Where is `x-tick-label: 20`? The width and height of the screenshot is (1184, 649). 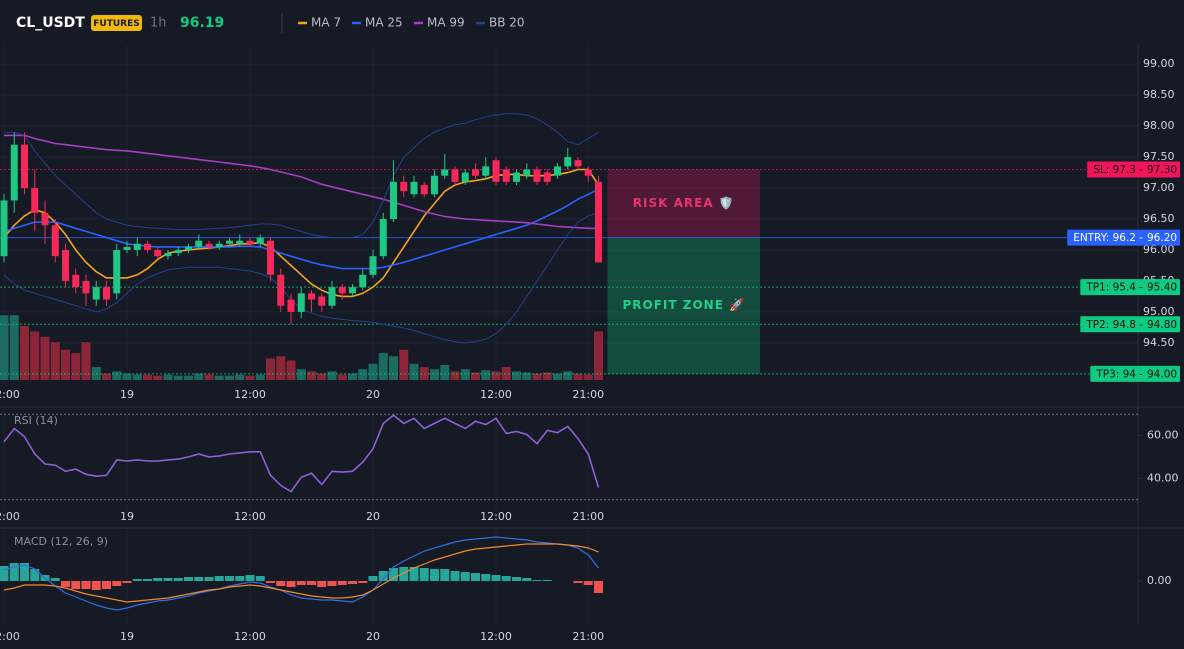 x-tick-label: 20 is located at coordinates (373, 516).